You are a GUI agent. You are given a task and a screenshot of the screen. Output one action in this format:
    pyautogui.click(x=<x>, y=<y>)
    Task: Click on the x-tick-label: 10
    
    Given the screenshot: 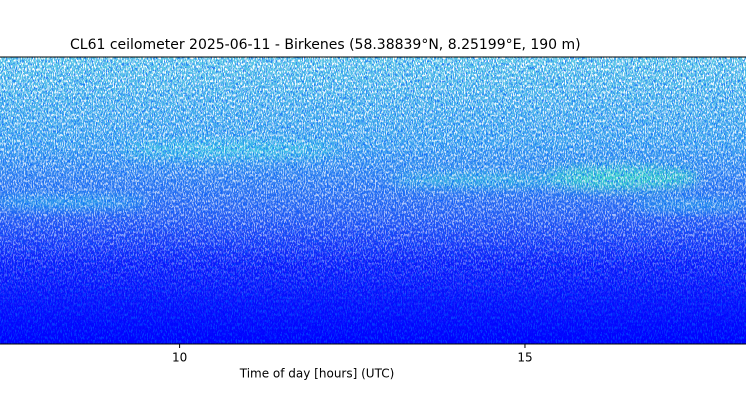 What is the action you would take?
    pyautogui.click(x=179, y=358)
    